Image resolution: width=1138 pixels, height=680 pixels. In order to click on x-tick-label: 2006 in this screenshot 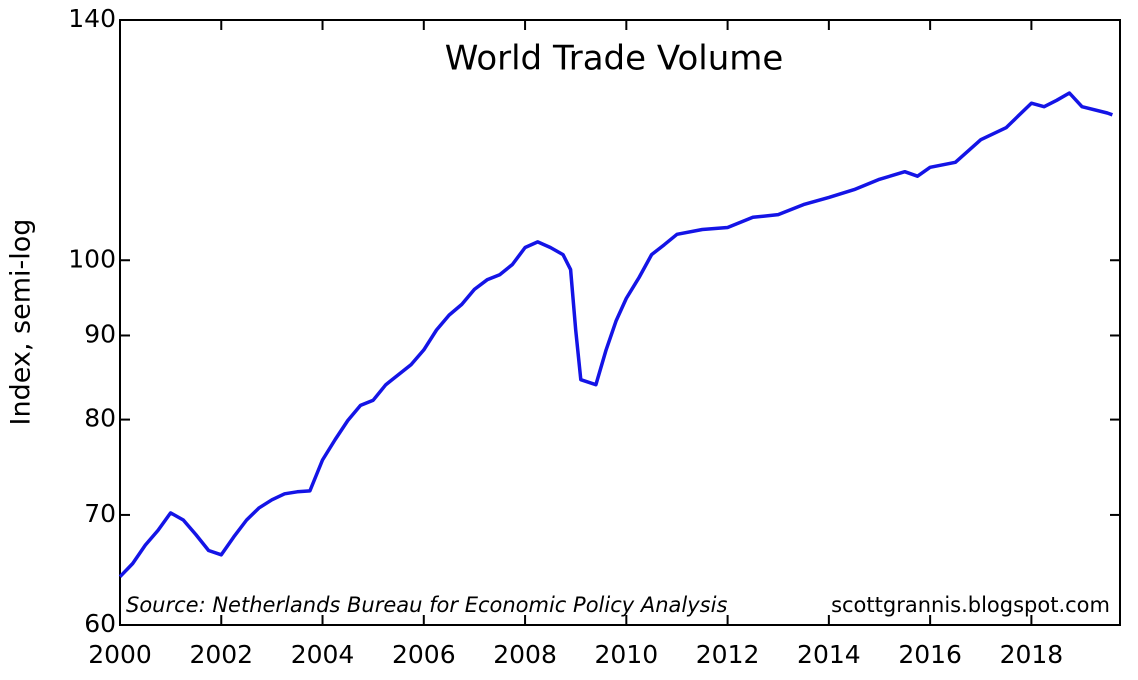, I will do `click(424, 654)`.